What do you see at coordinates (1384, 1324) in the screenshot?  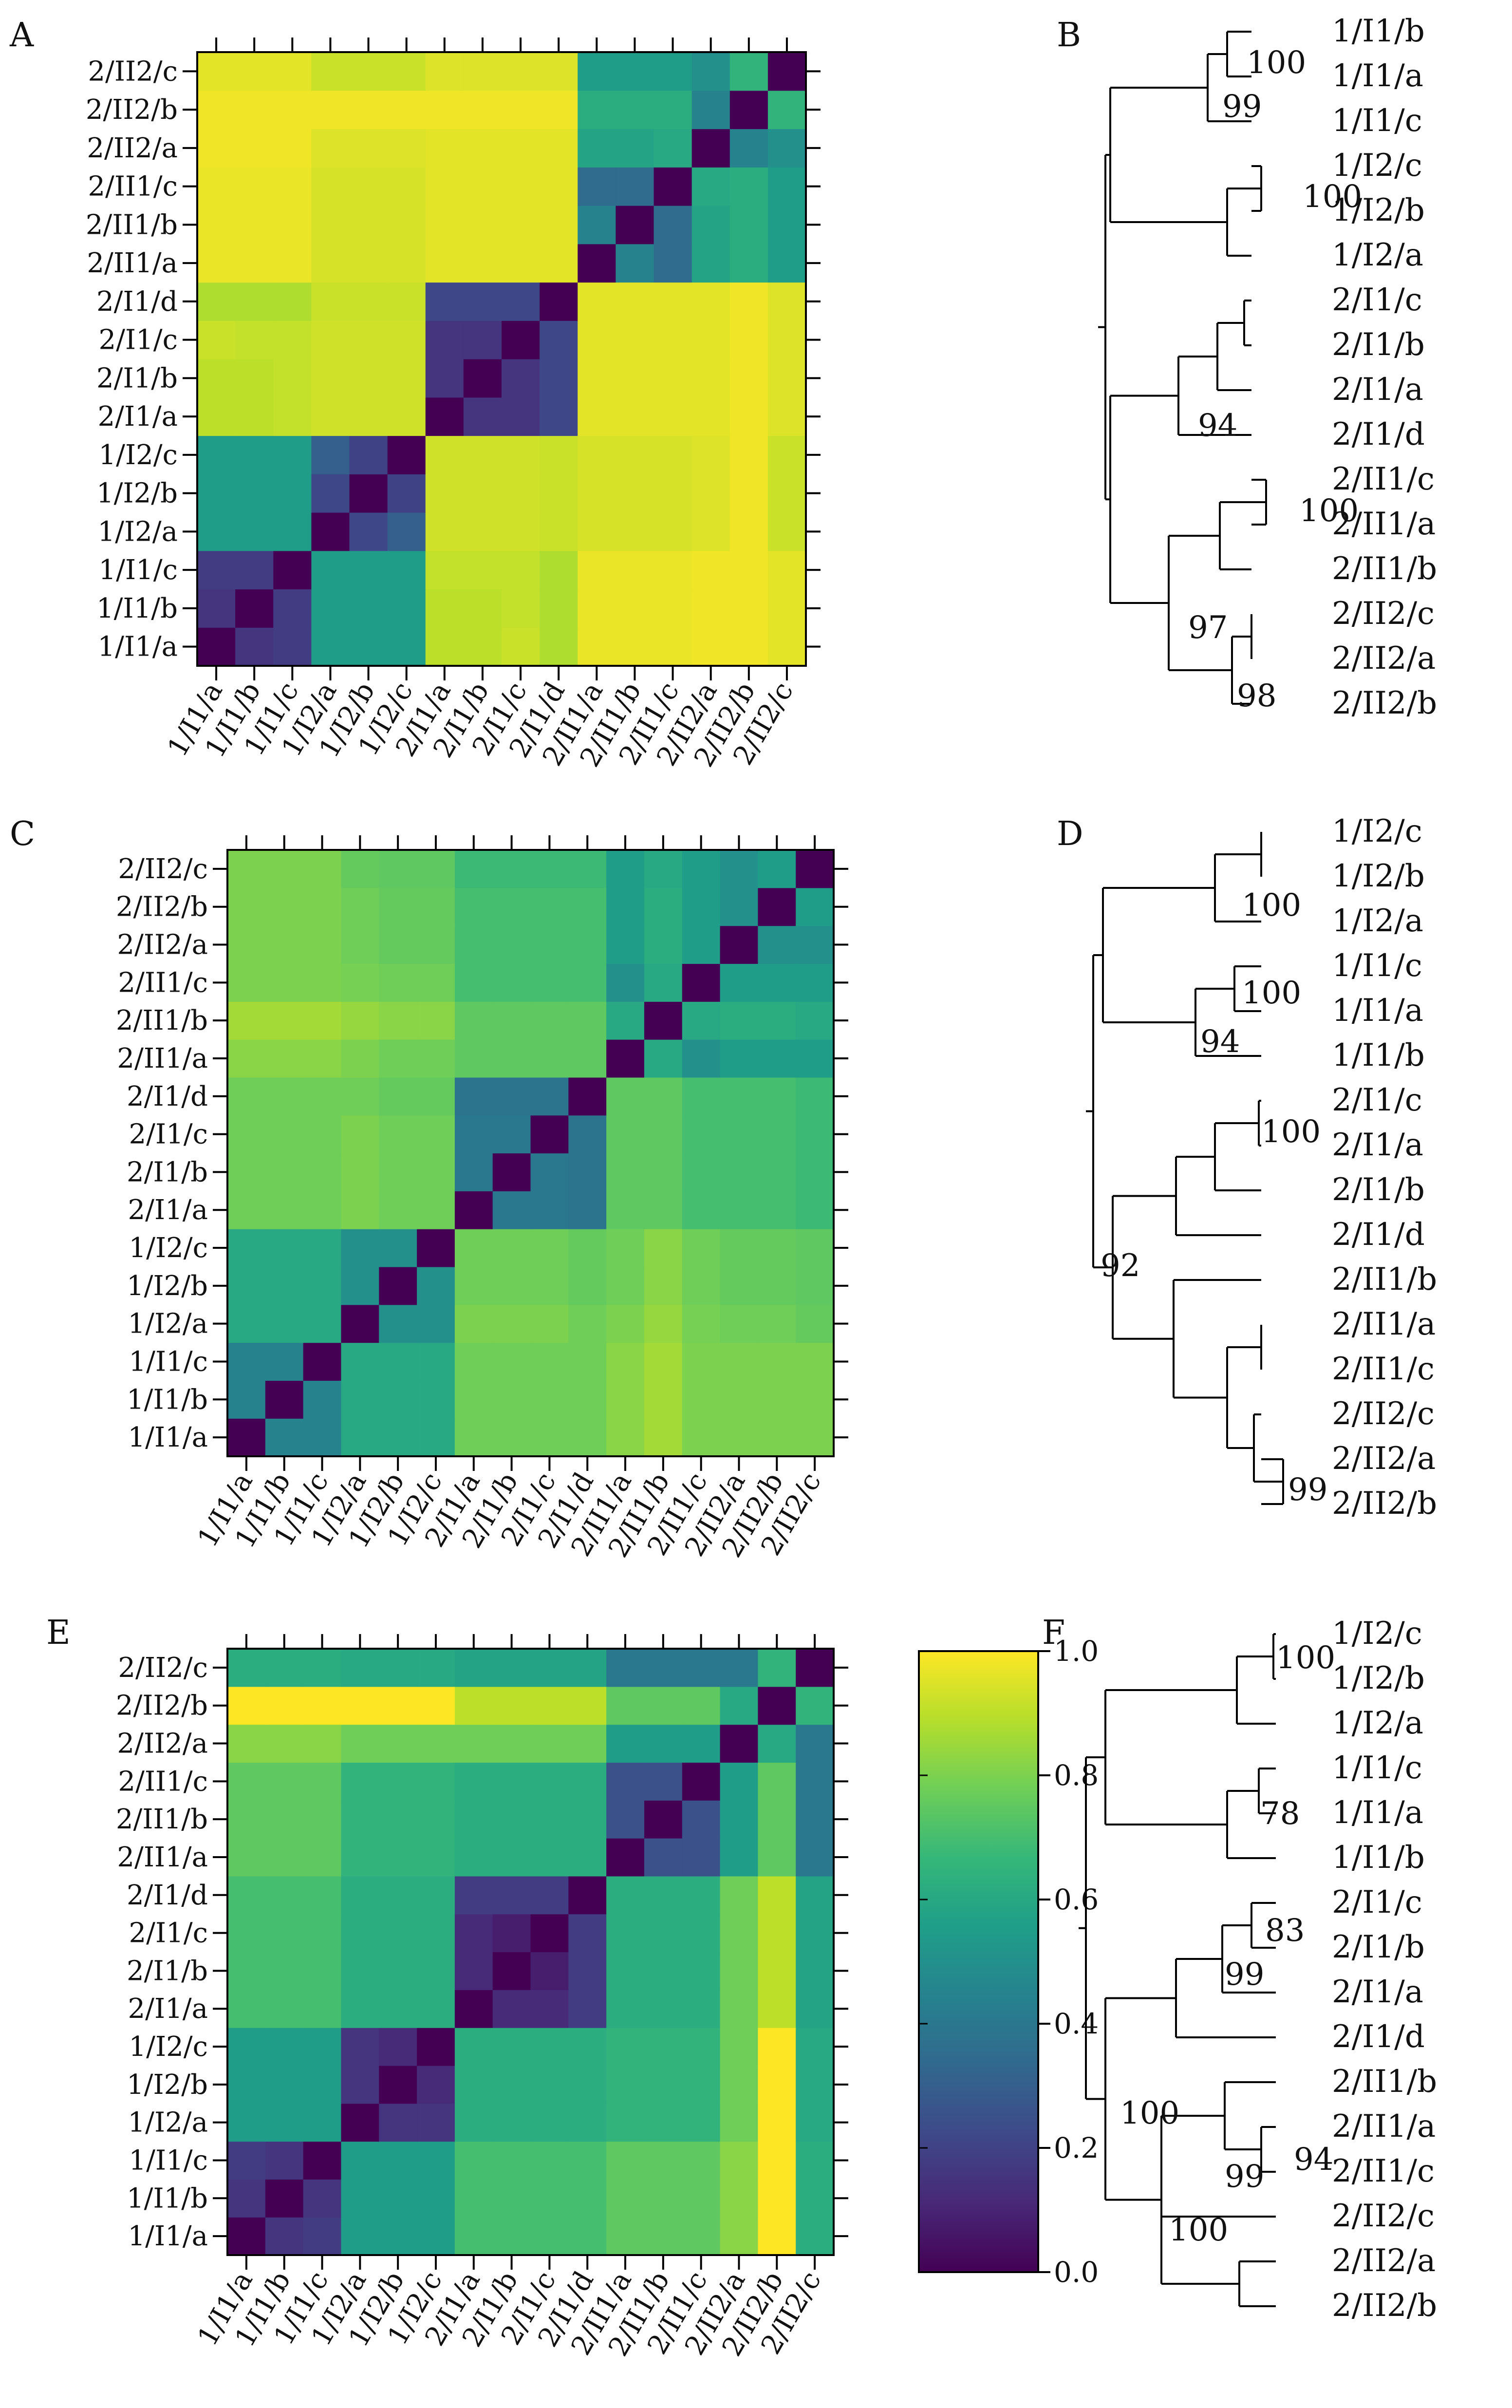 I see `leaf-label: 2/II1/a` at bounding box center [1384, 1324].